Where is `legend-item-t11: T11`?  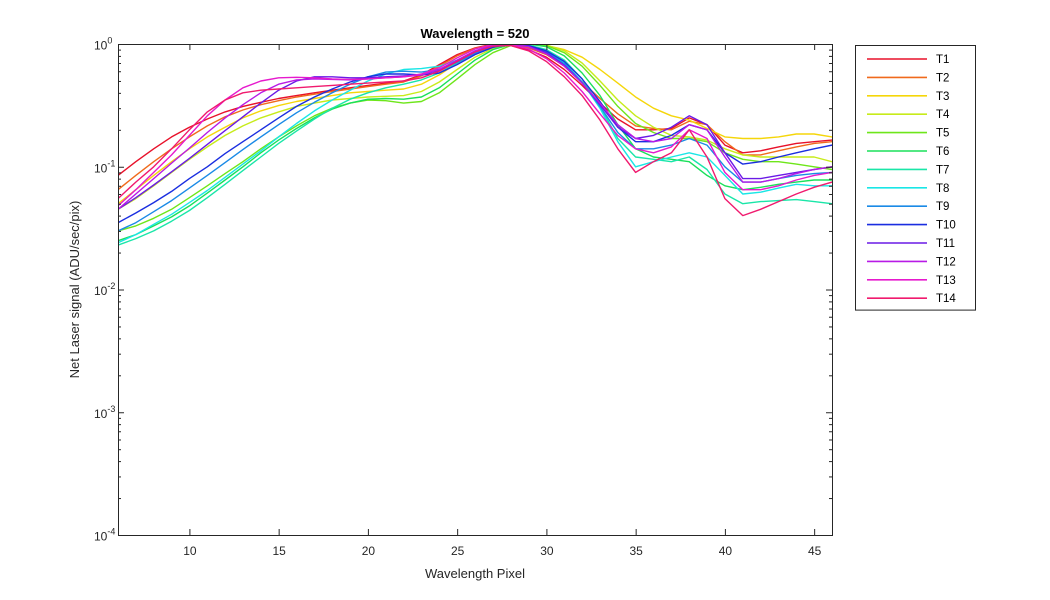
legend-item-t11: T11 is located at coordinates (911, 244).